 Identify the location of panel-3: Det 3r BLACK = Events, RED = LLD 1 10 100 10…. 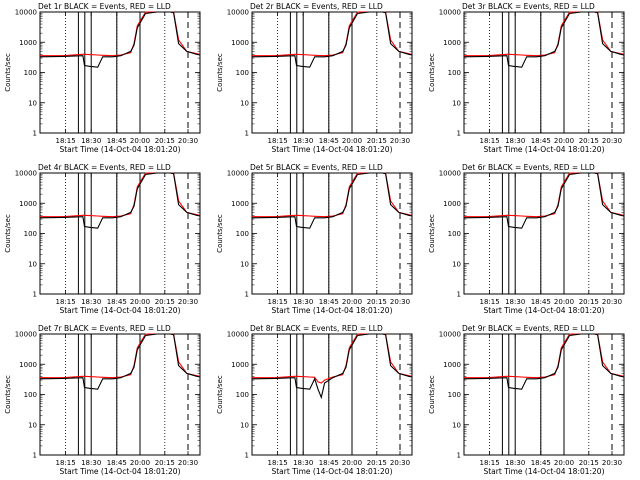
(526, 78).